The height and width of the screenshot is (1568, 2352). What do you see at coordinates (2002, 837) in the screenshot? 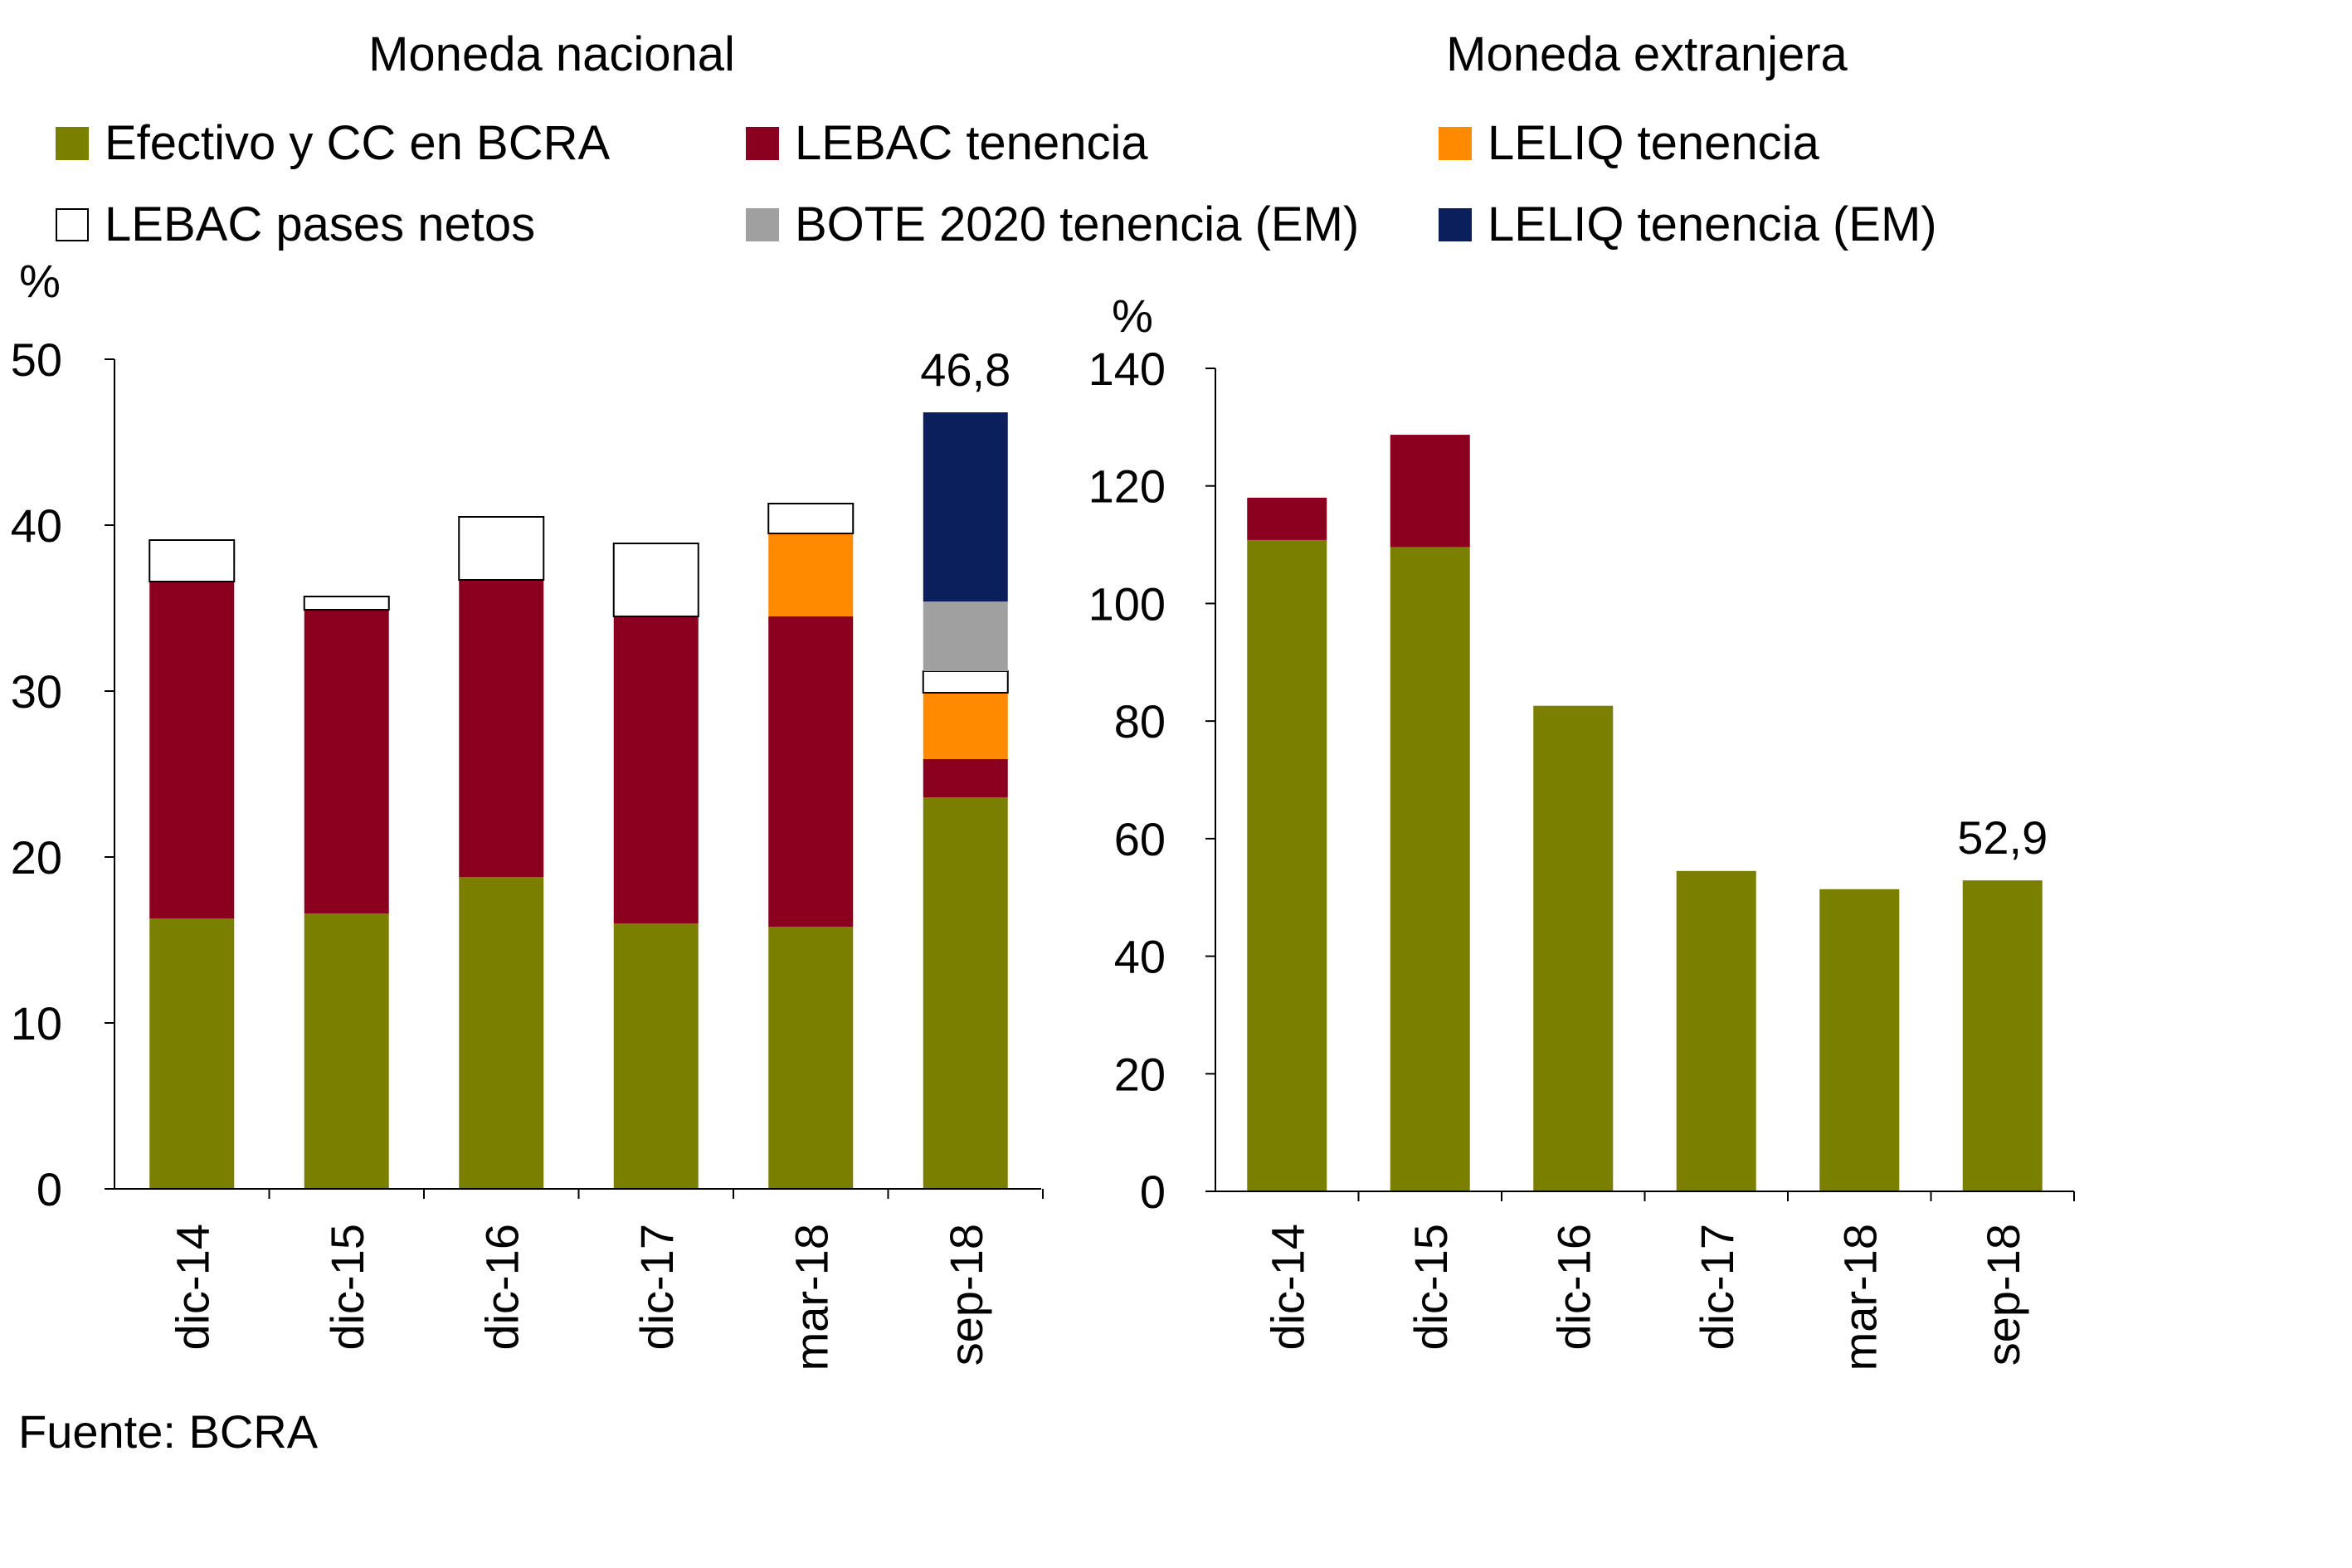
I see `data-label-total: 52,9` at bounding box center [2002, 837].